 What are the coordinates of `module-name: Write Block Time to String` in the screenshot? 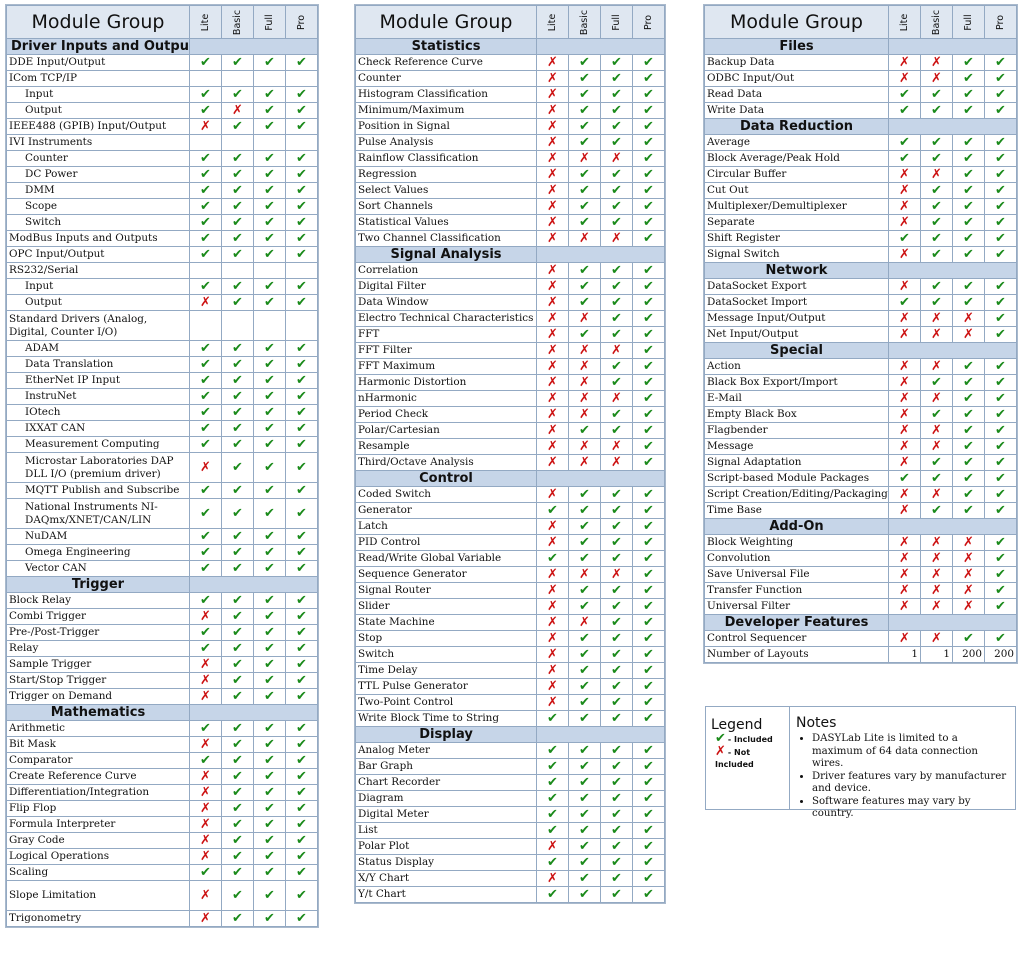 It's located at (446, 718).